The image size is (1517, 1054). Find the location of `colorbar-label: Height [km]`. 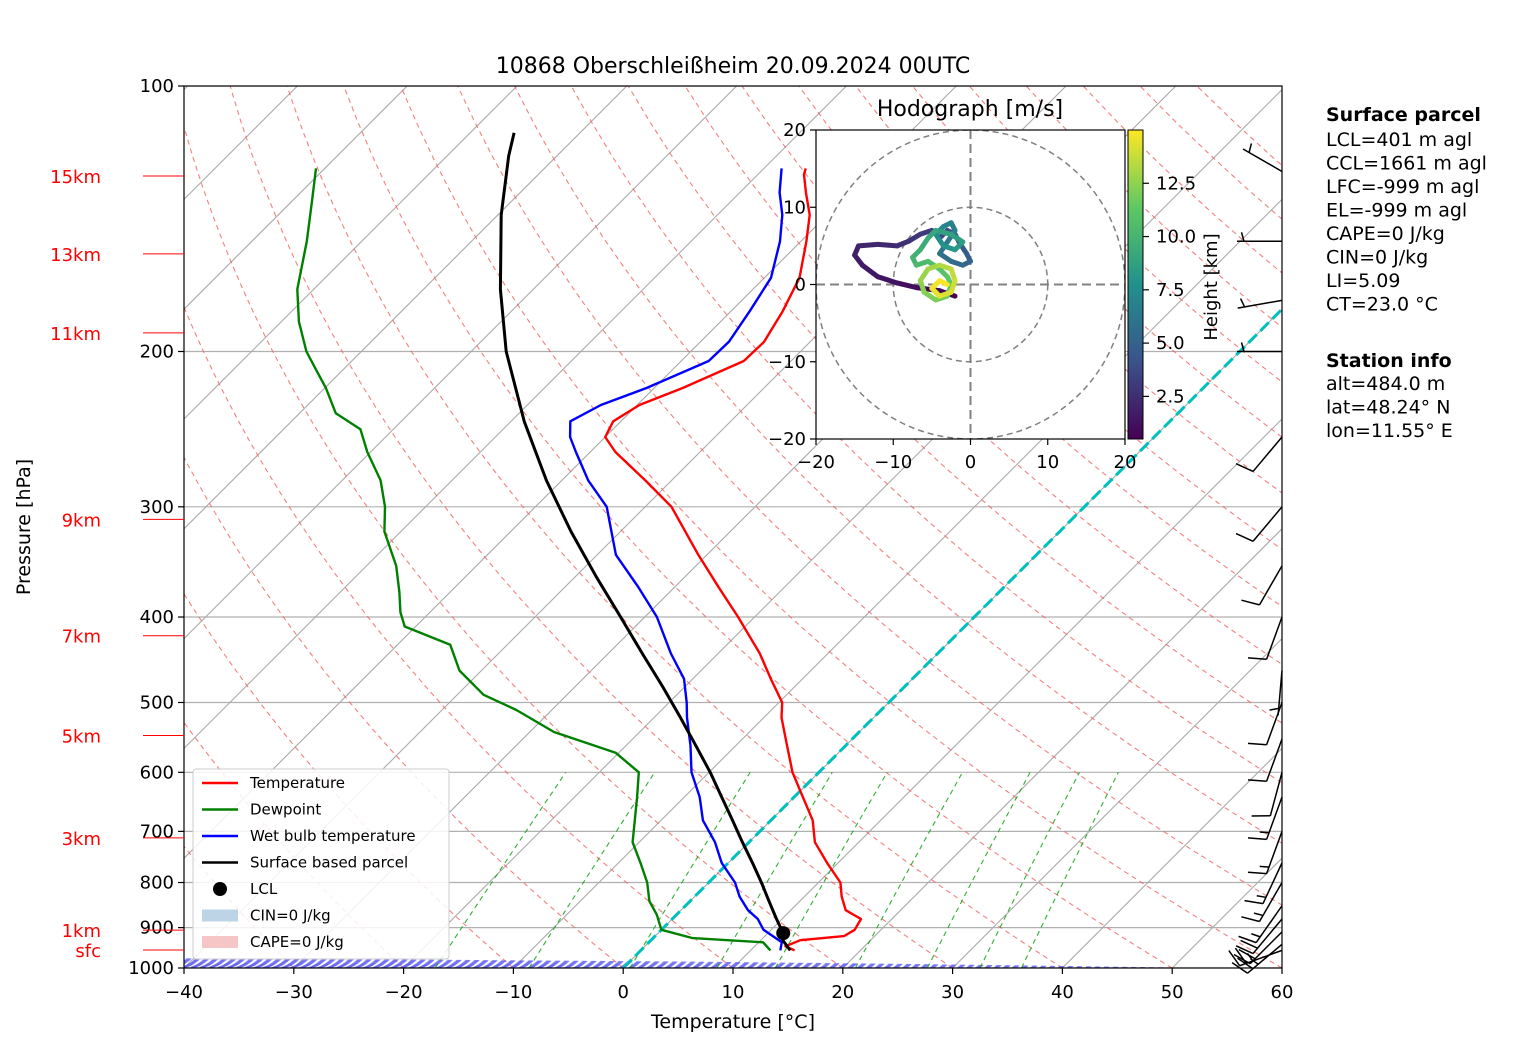

colorbar-label: Height [km] is located at coordinates (1211, 286).